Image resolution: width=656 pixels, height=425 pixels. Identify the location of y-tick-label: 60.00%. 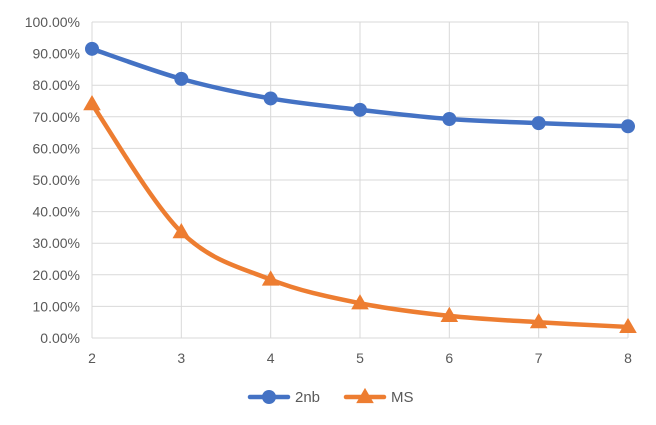
(56, 148).